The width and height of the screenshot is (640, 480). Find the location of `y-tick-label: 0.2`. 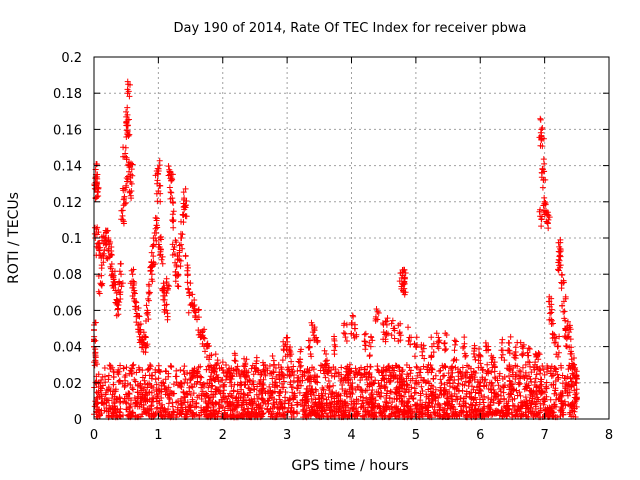

y-tick-label: 0.2 is located at coordinates (71, 58).